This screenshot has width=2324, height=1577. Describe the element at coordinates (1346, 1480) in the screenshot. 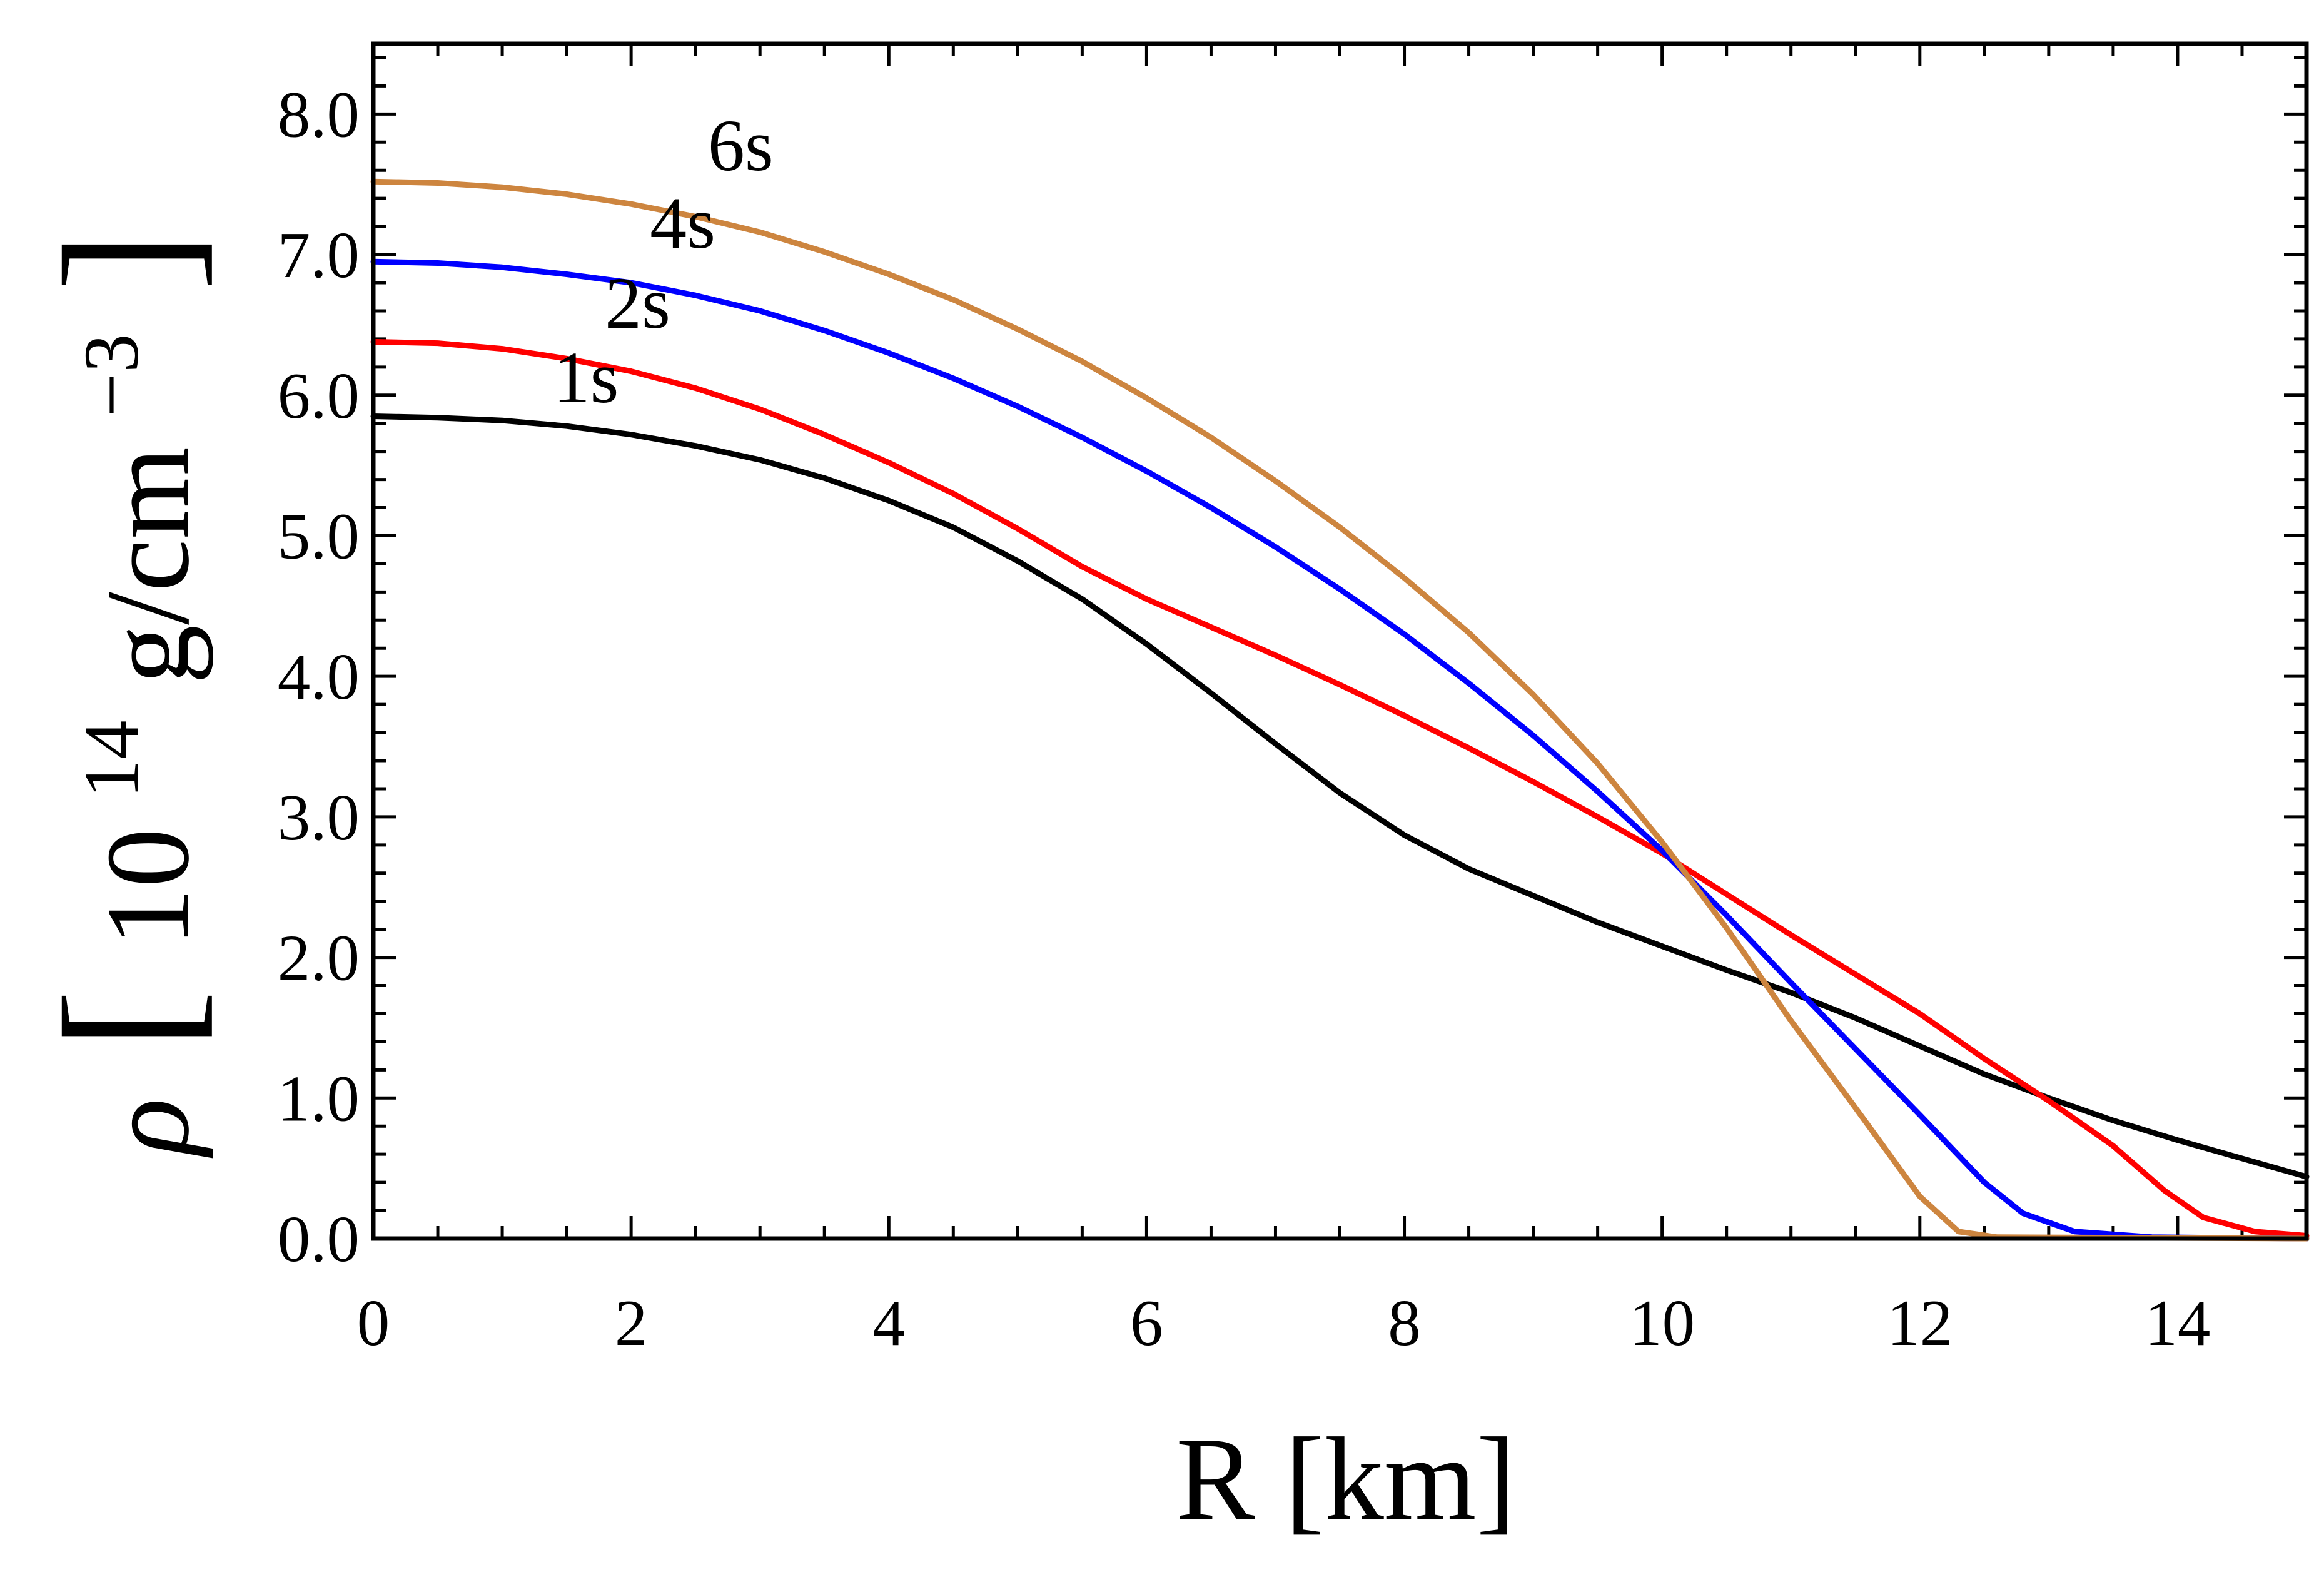

I see `x-axis-title: R [km]` at that location.